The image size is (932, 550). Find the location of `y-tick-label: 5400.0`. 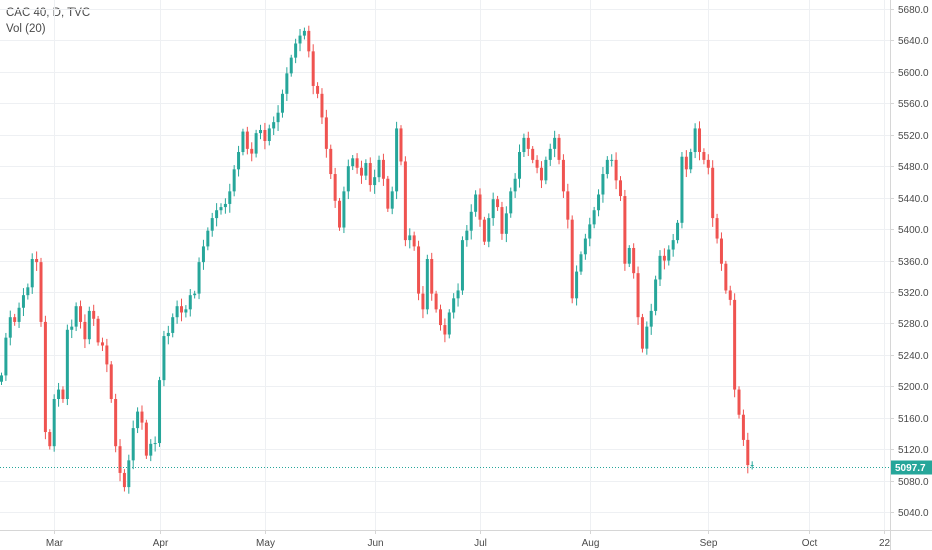

y-tick-label: 5400.0 is located at coordinates (913, 230).